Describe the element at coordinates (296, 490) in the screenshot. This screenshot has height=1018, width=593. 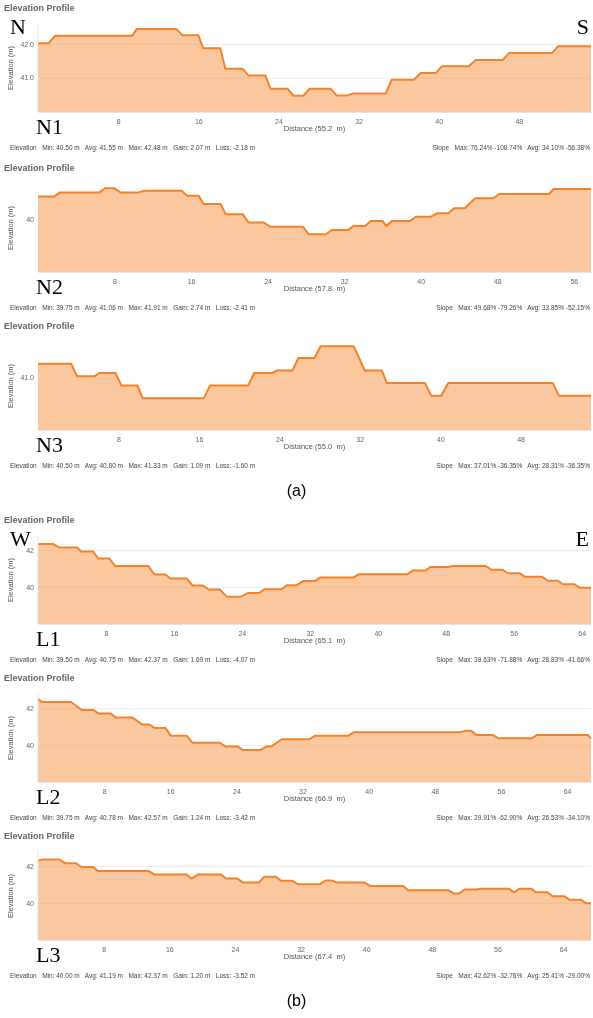
I see `text: (a)` at that location.